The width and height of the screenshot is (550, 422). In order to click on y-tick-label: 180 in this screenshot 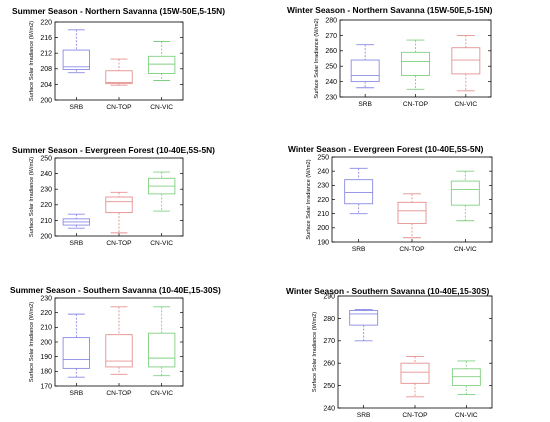, I will do `click(46, 372)`.